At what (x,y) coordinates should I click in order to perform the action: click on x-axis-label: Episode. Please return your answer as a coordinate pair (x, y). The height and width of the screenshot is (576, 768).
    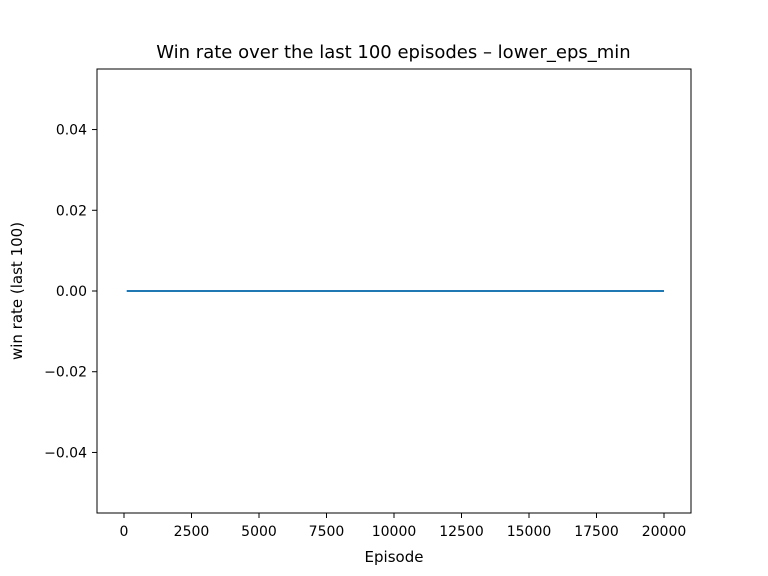
    Looking at the image, I should click on (394, 557).